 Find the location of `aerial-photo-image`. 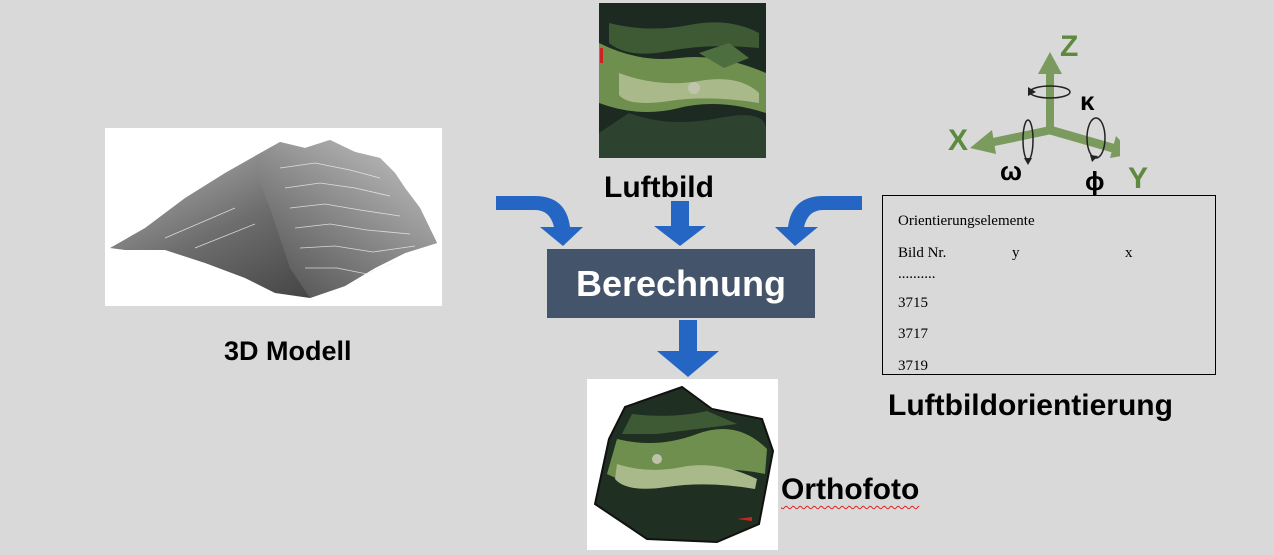

aerial-photo-image is located at coordinates (683, 80).